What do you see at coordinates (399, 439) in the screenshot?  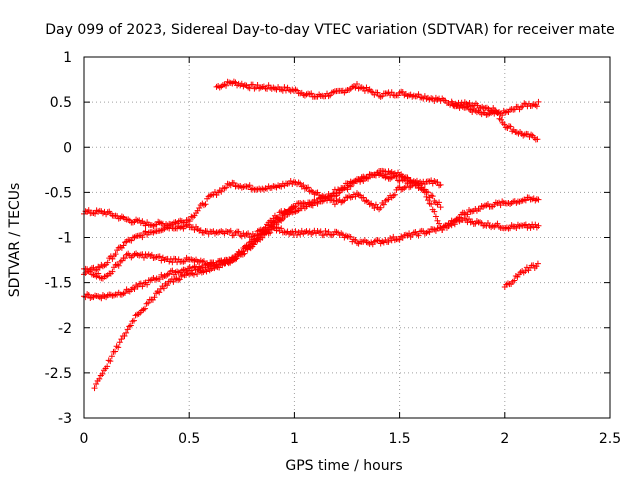 I see `x-tick-label: 1.5` at bounding box center [399, 439].